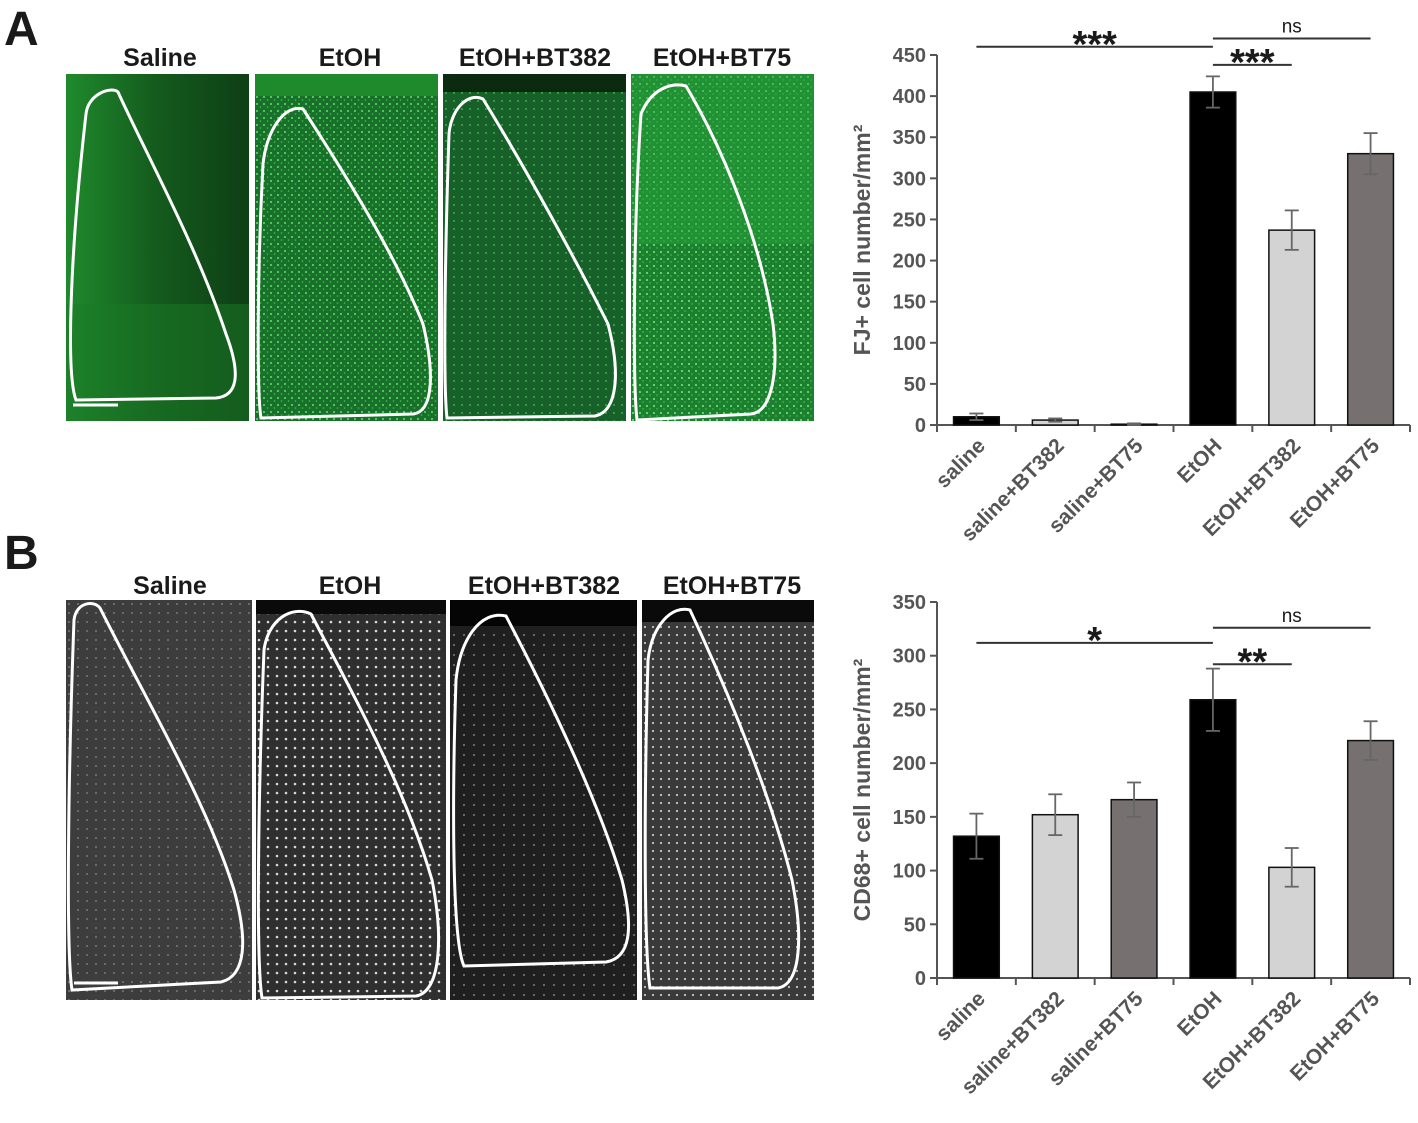  Describe the element at coordinates (909, 56) in the screenshot. I see `y-tick-label: 450` at that location.